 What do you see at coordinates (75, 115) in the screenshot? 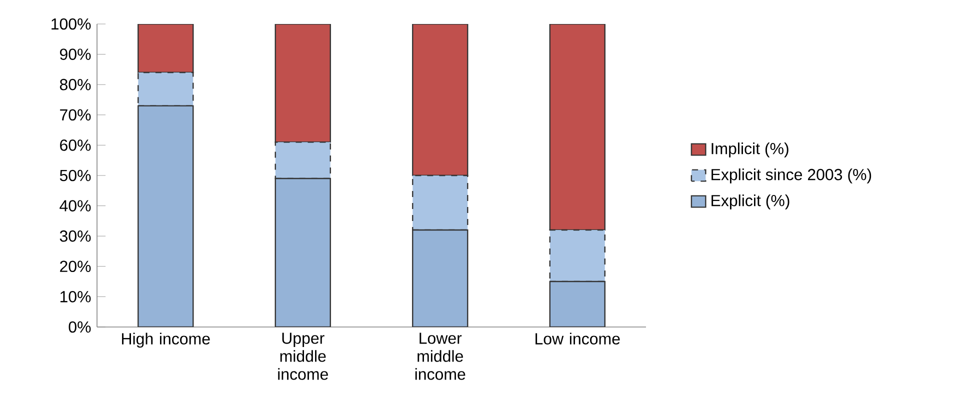
I see `y-tick-label: 70%` at bounding box center [75, 115].